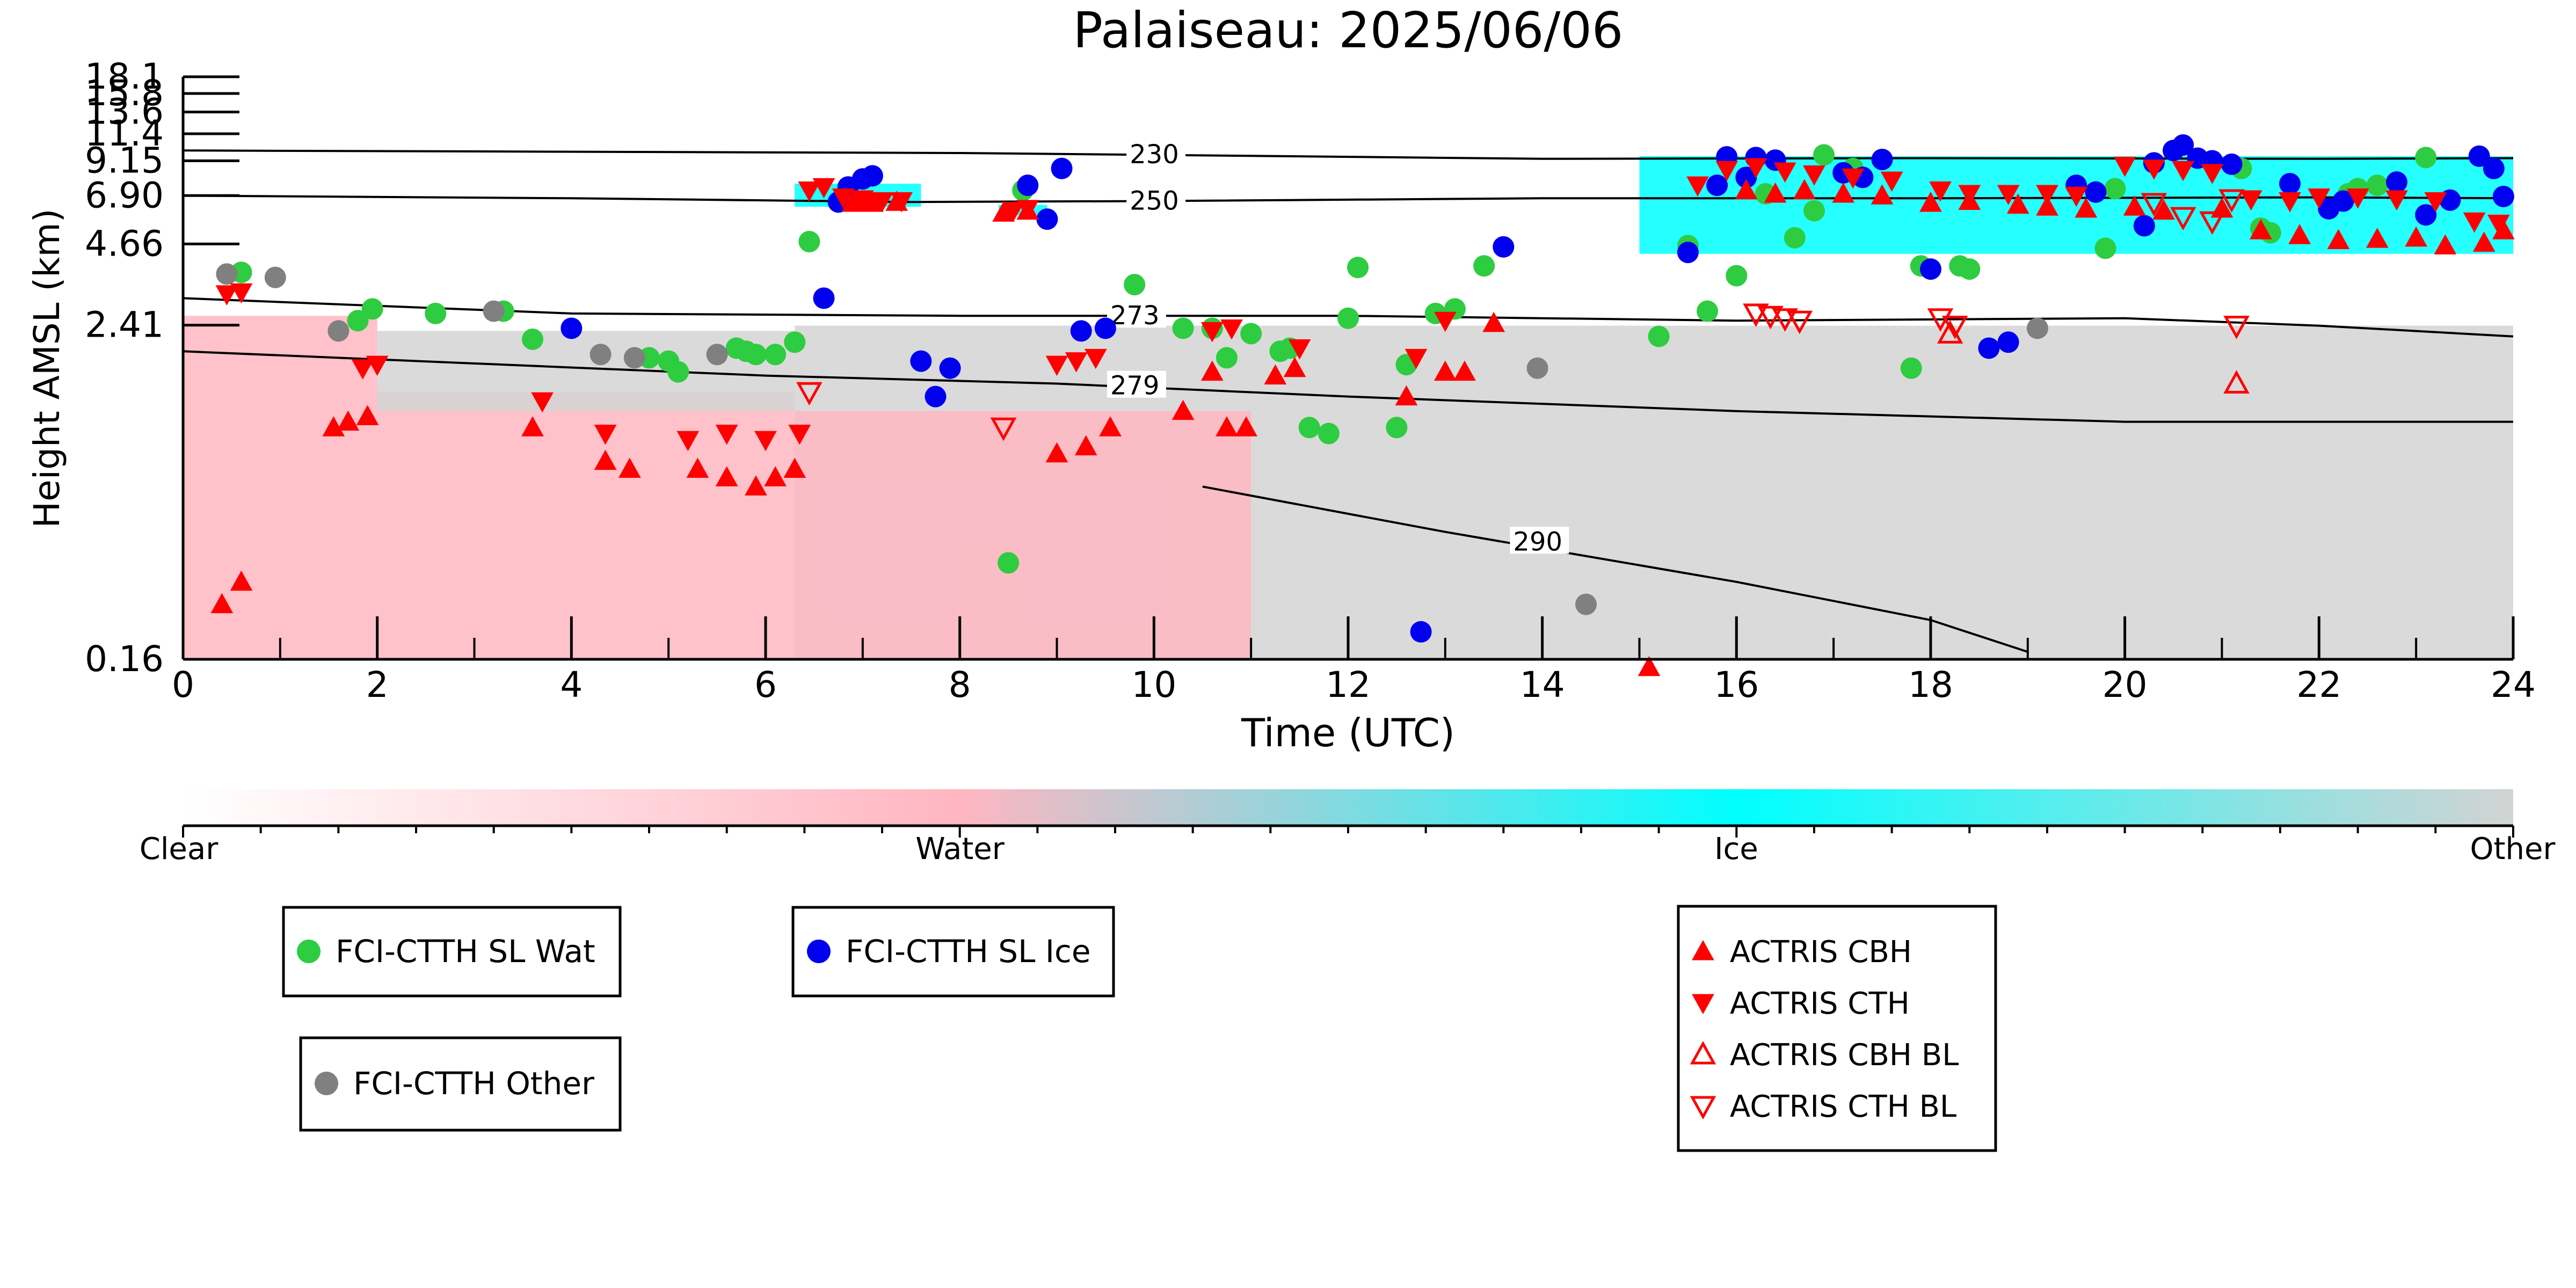 The height and width of the screenshot is (1288, 2576). I want to click on x-axis-label: Time (UTC), so click(1348, 732).